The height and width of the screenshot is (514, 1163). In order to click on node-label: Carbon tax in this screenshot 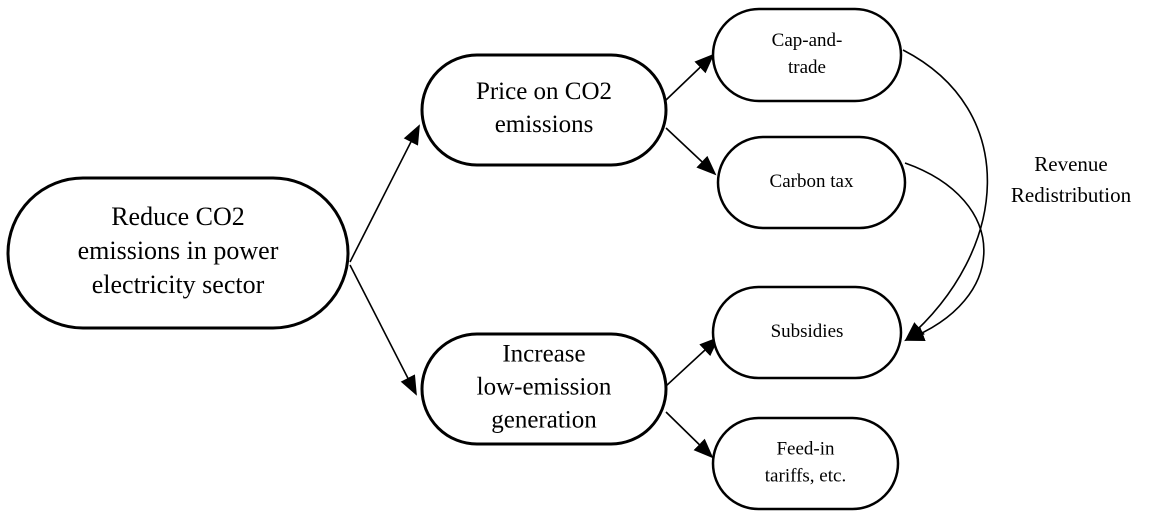, I will do `click(812, 181)`.